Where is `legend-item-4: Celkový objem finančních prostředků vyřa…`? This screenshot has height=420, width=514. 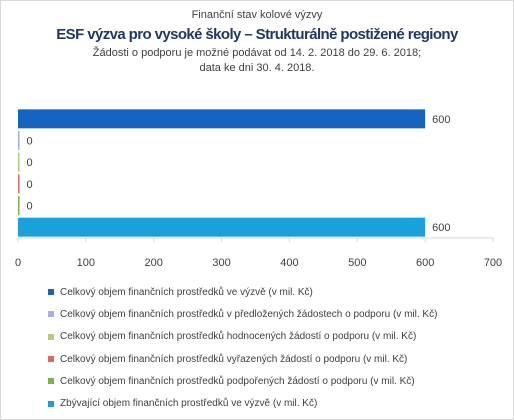
legend-item-4: Celkový objem finančních prostředků vyřa… is located at coordinates (278, 359).